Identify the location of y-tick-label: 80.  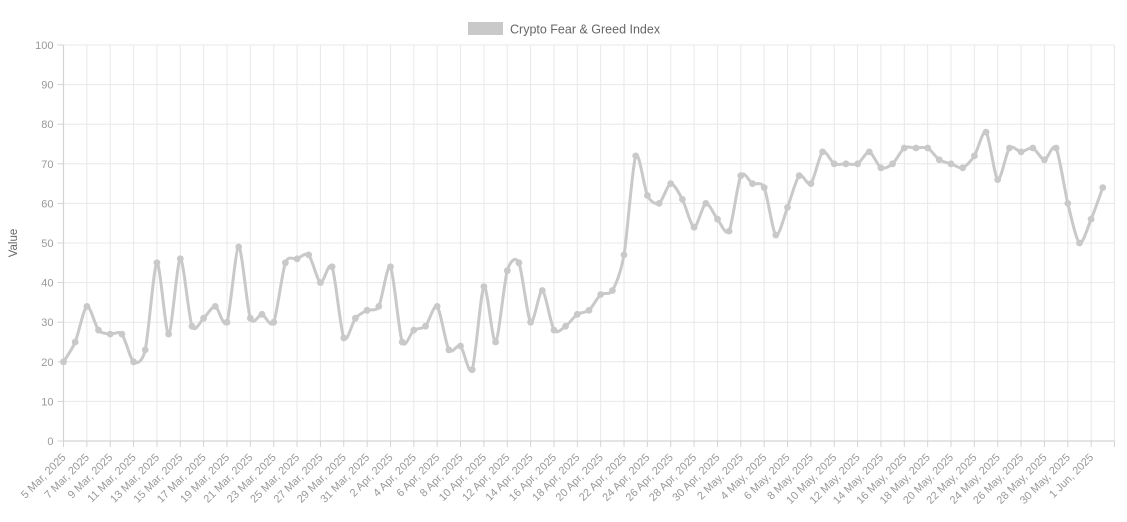
(47, 125).